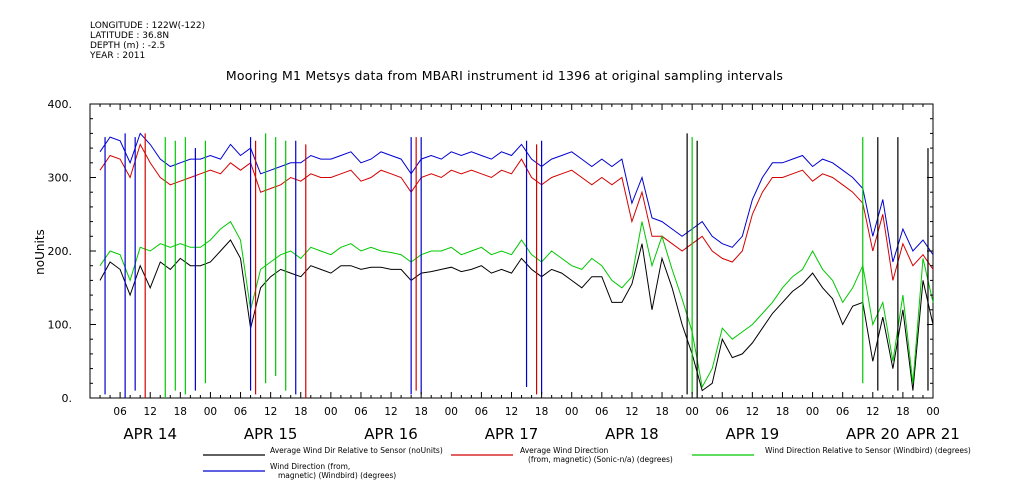  Describe the element at coordinates (128, 46) in the screenshot. I see `depth-text: DEPTH (m) : -2.5` at that location.